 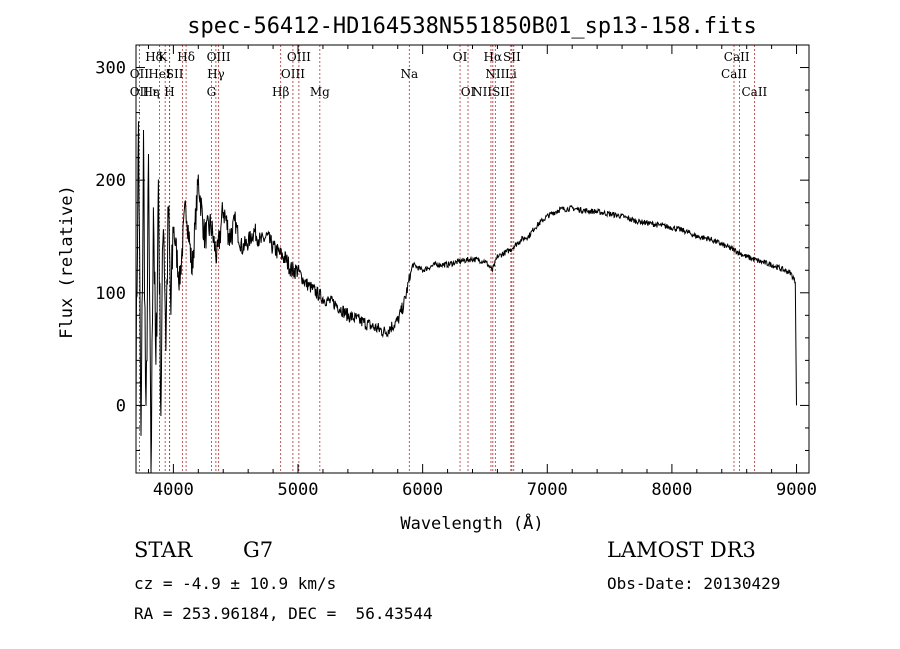 I want to click on line-label: η, so click(x=155, y=92).